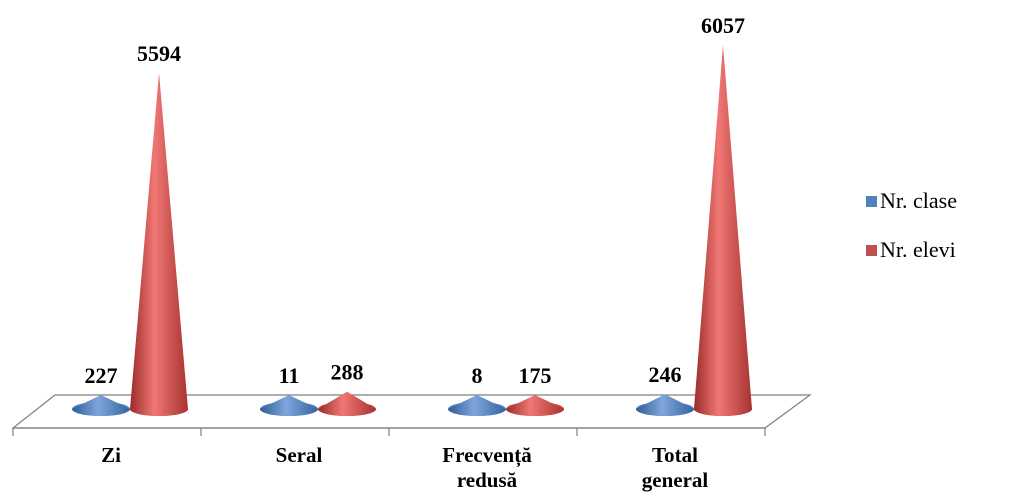 This screenshot has height=499, width=1017. Describe the element at coordinates (535, 375) in the screenshot. I see `data-label-2-nr-elevi: 175` at that location.